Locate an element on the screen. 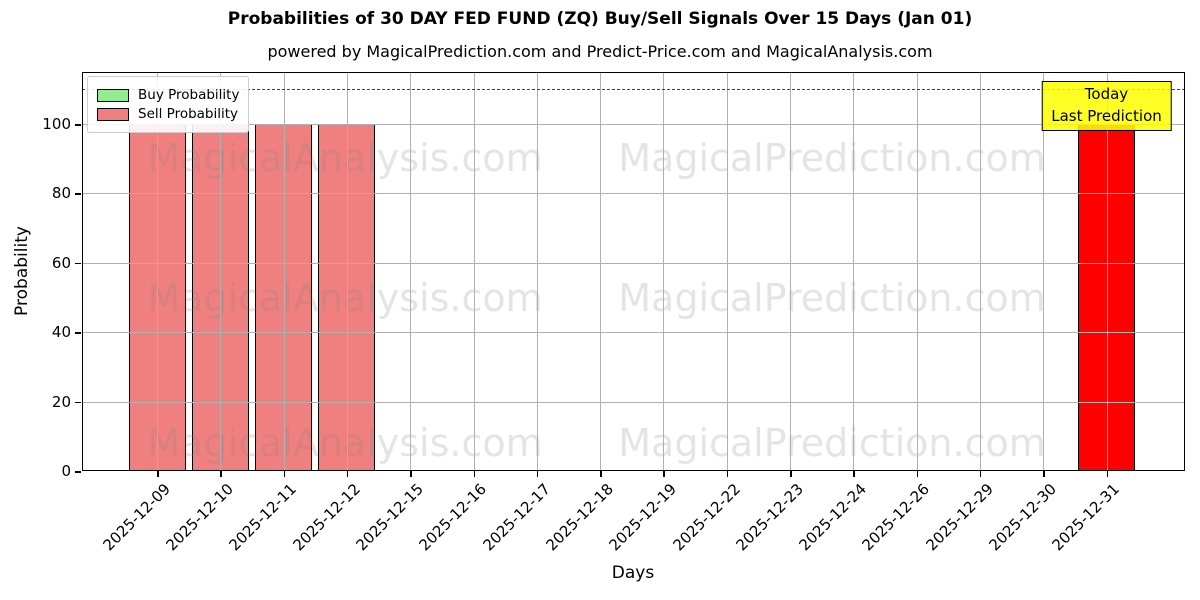  x-tick-label: 2025-12-29 is located at coordinates (959, 517).